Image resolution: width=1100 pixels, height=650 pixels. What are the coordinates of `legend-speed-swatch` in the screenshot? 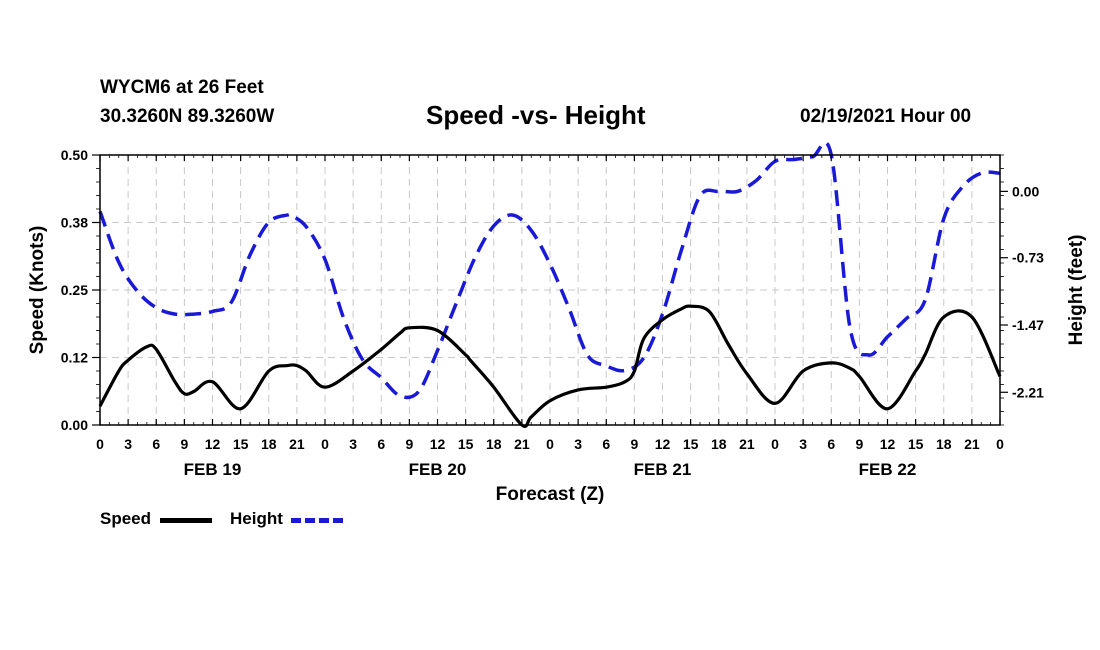 It's located at (186, 520).